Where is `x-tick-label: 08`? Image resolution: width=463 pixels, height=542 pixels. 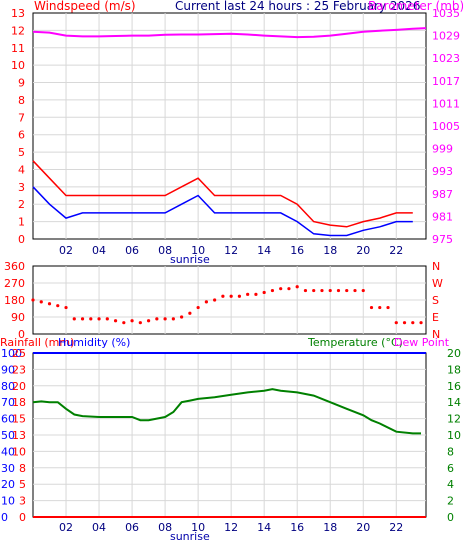
x-tick-label: 08 is located at coordinates (165, 250).